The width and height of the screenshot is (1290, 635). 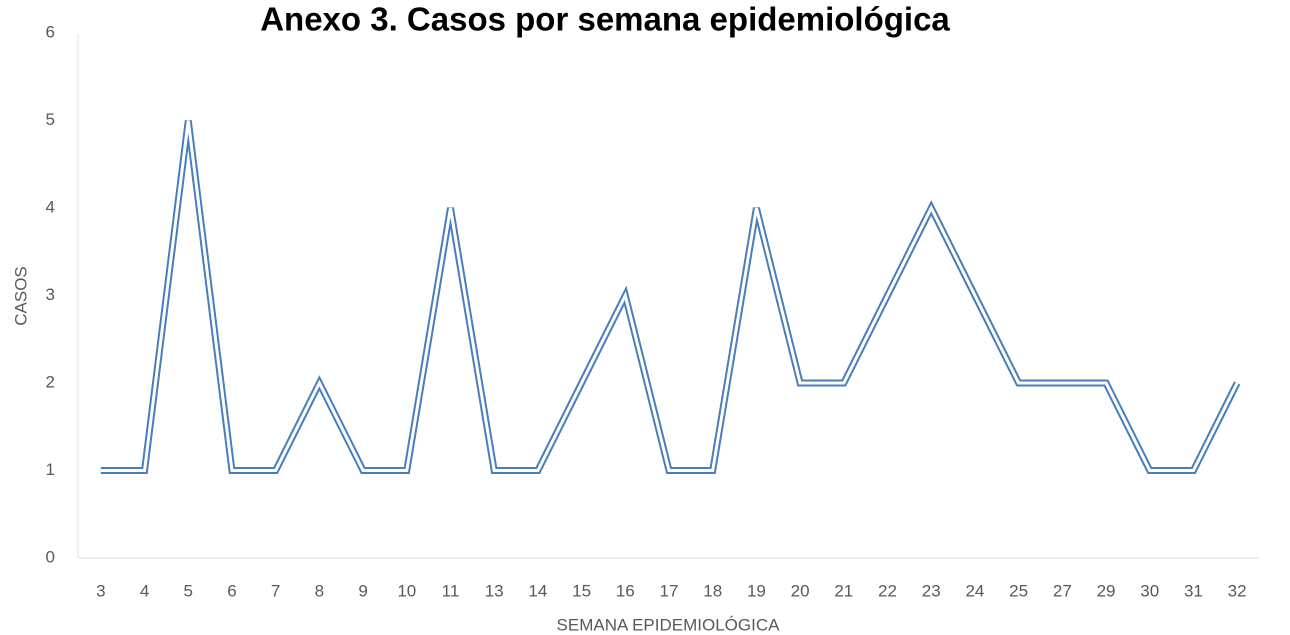 I want to click on x-tick-label: 20, so click(x=800, y=590).